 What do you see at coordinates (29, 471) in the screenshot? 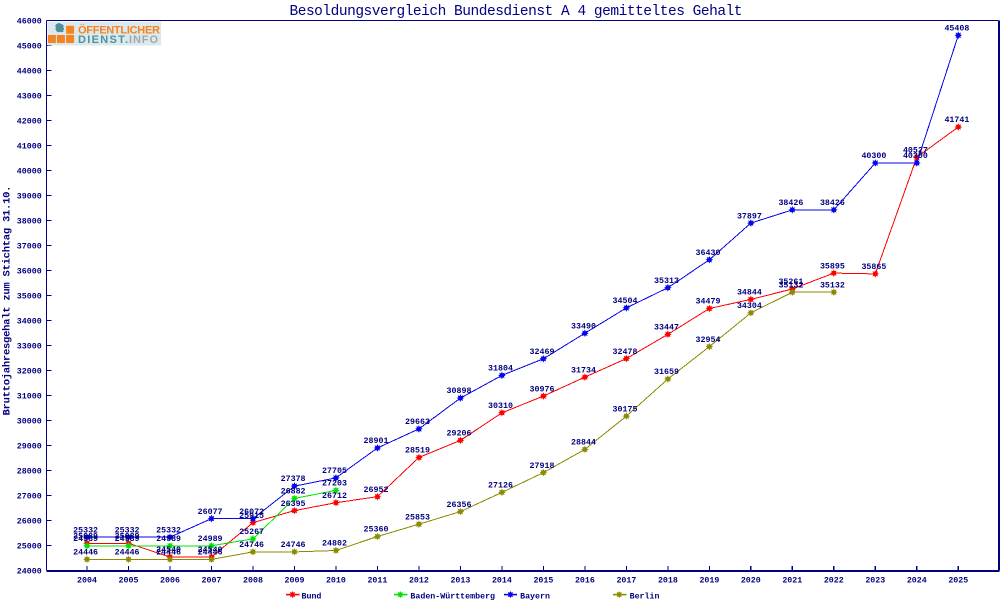
I see `svg-text: 28000` at bounding box center [29, 471].